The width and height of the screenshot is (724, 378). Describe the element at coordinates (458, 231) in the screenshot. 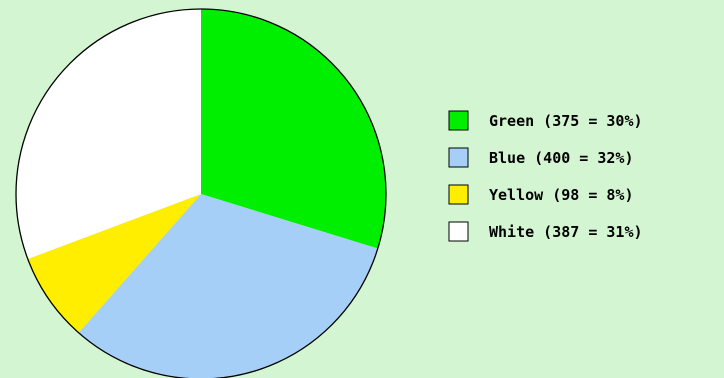

I see `legend-swatch-white` at that location.